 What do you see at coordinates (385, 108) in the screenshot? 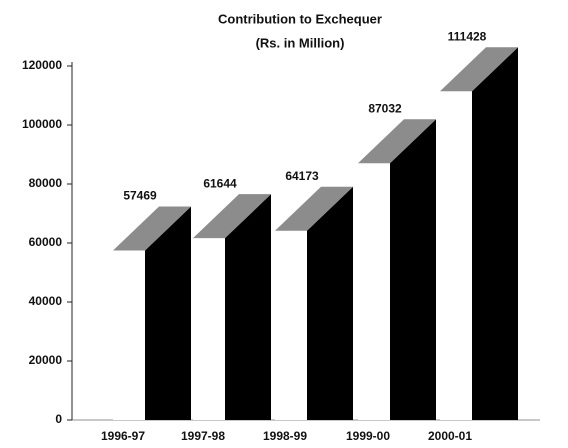
I see `value-label: 87032` at bounding box center [385, 108].